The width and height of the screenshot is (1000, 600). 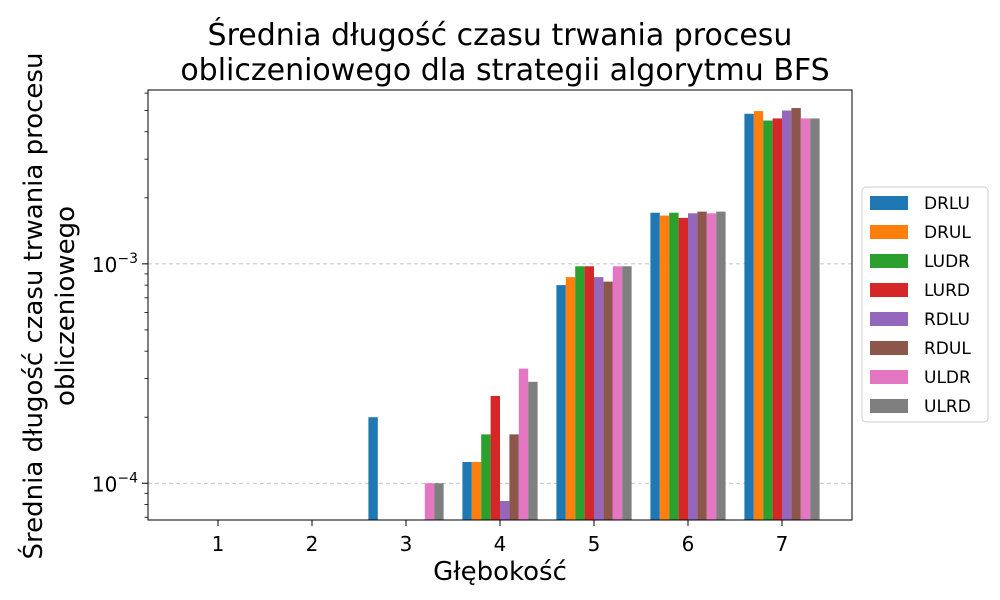 I want to click on legend-label-drlu: DRLU, so click(x=947, y=204).